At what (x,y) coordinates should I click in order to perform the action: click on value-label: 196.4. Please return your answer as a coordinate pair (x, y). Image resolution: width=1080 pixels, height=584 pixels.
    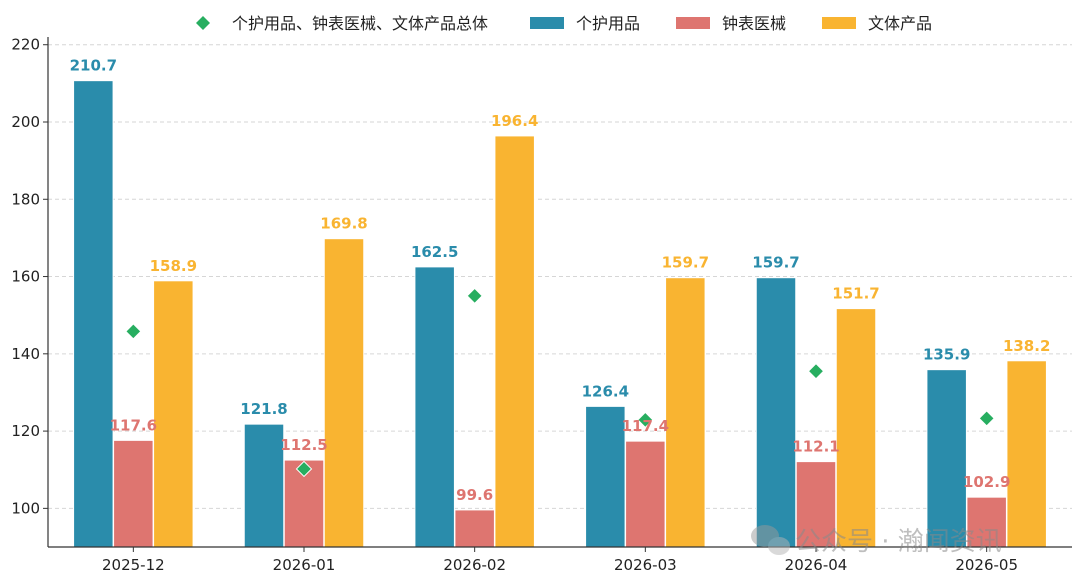
    Looking at the image, I should click on (514, 121).